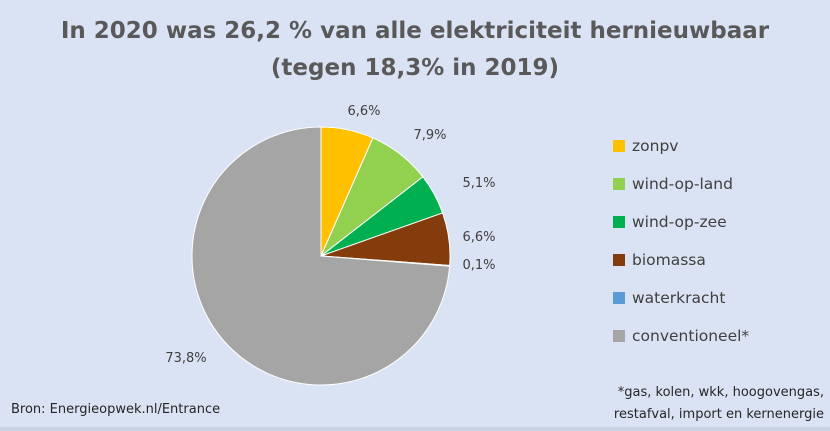 This screenshot has width=830, height=431. I want to click on legend-item-zonpv: zonpv, so click(681, 146).